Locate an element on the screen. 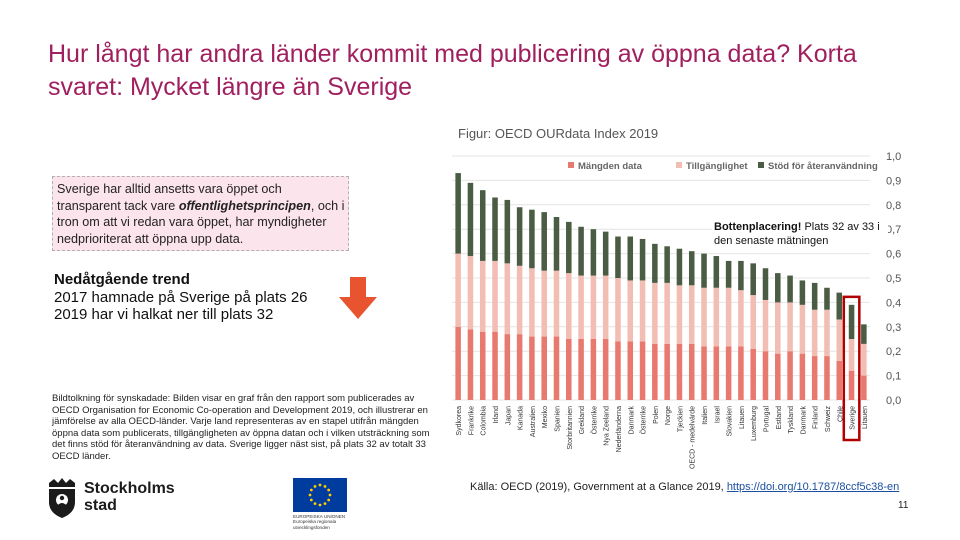 The height and width of the screenshot is (540, 960). stockholms-stad-wordmark: Stockholms stad is located at coordinates (129, 497).